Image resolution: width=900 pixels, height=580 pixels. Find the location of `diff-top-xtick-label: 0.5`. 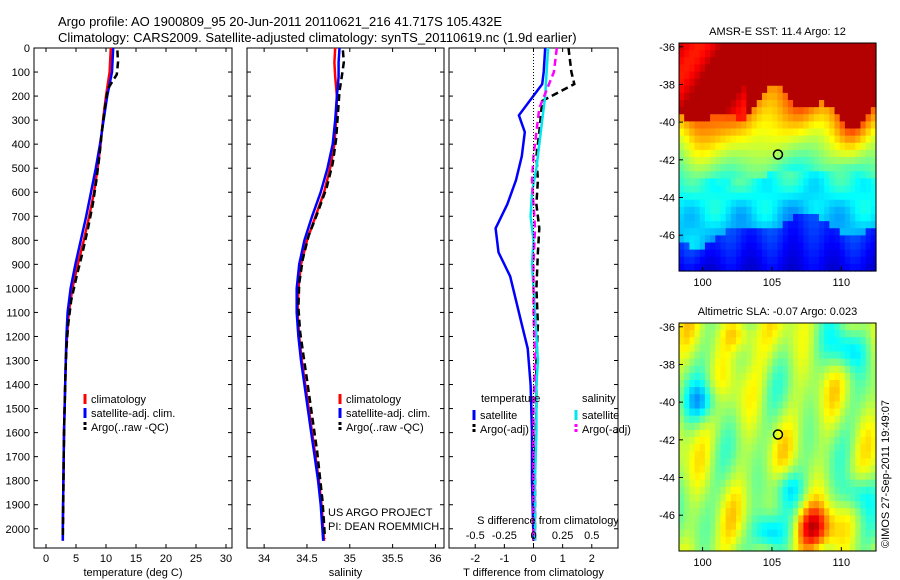

diff-top-xtick-label: 0.5 is located at coordinates (591, 536).